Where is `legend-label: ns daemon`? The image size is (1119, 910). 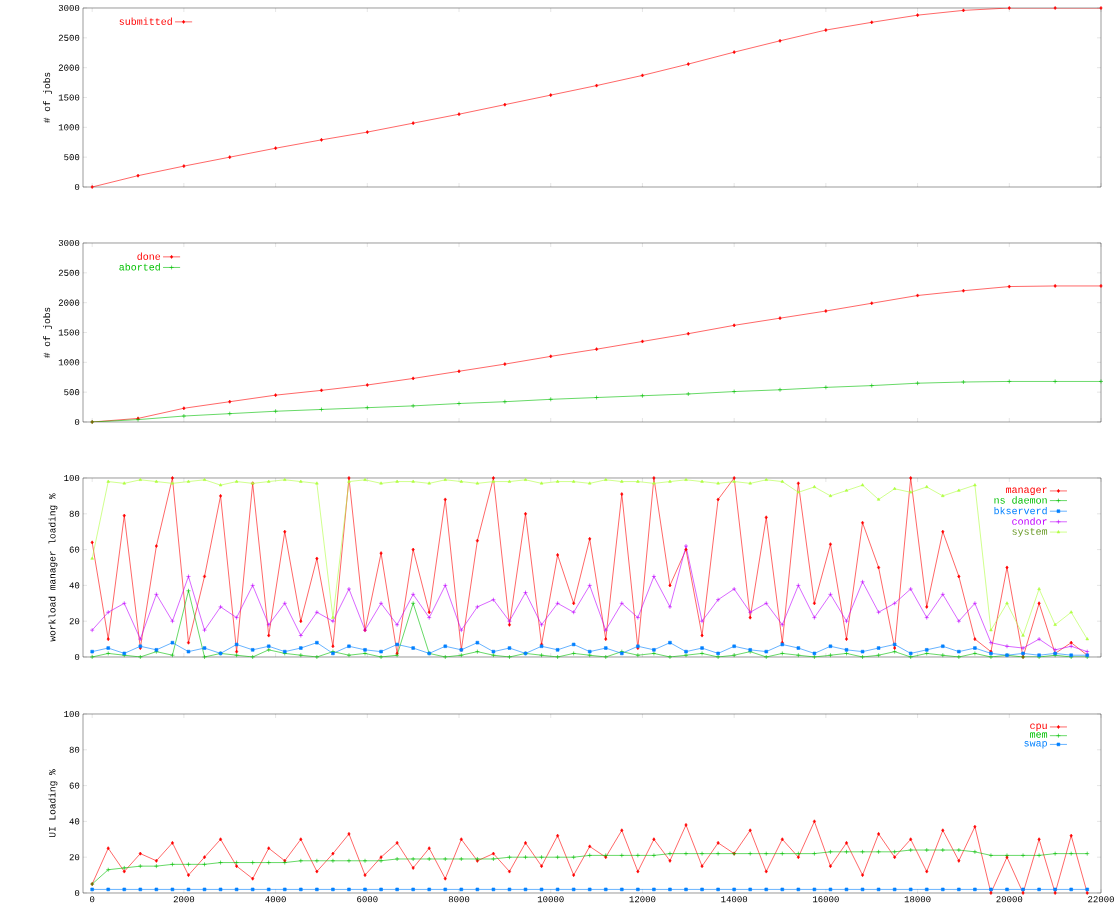
legend-label: ns daemon is located at coordinates (1020, 500).